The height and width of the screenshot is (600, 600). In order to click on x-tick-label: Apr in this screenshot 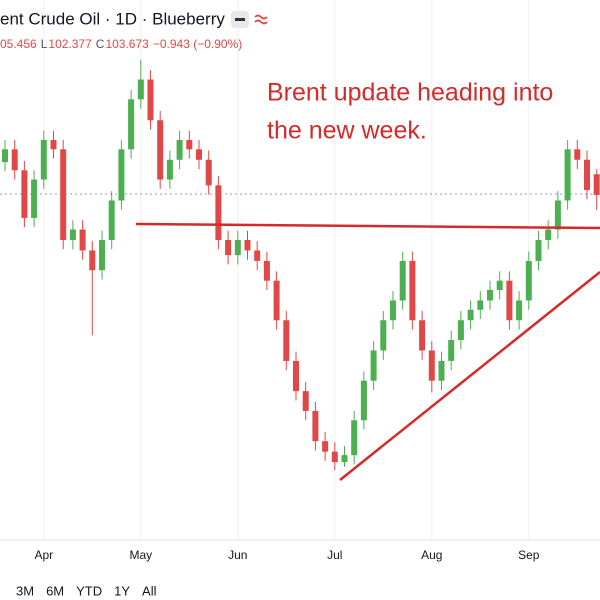, I will do `click(43, 555)`.